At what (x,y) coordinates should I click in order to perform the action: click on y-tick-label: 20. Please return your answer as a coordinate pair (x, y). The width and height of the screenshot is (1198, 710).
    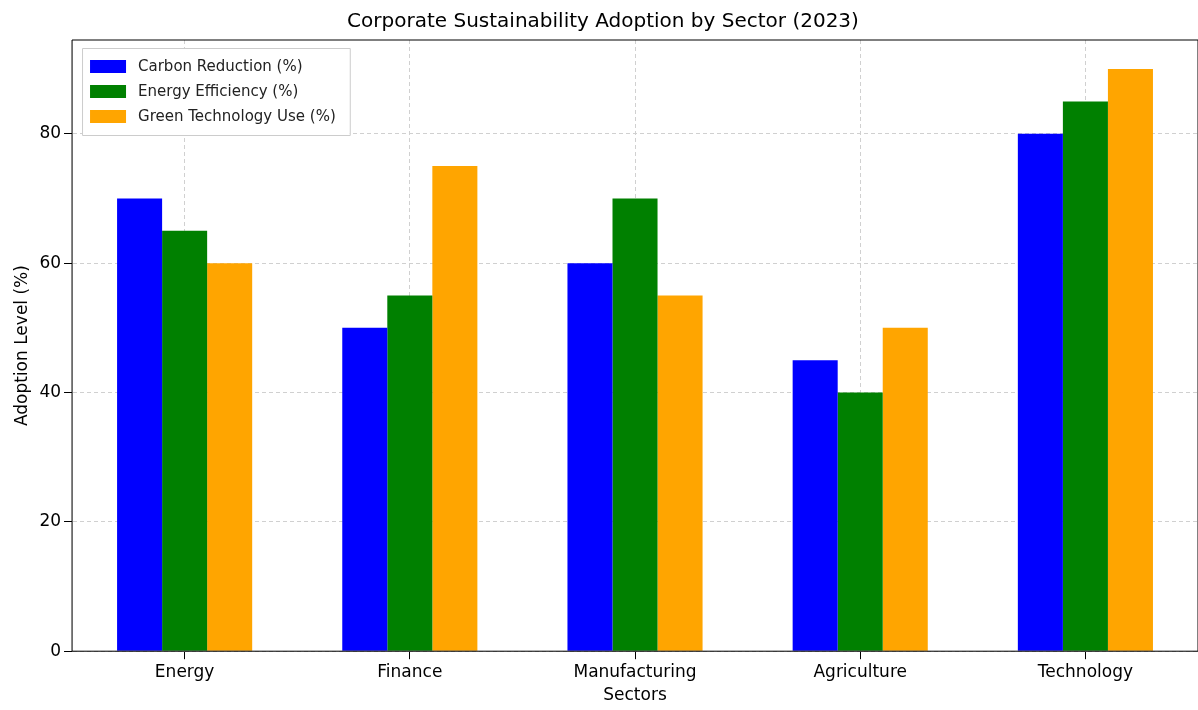
    Looking at the image, I should click on (50, 520).